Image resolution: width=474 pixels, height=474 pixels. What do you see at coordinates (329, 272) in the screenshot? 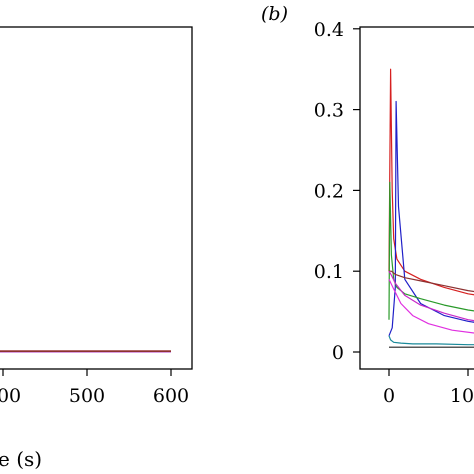
I see `panel-b-y-tick-label: 0.1` at bounding box center [329, 272].